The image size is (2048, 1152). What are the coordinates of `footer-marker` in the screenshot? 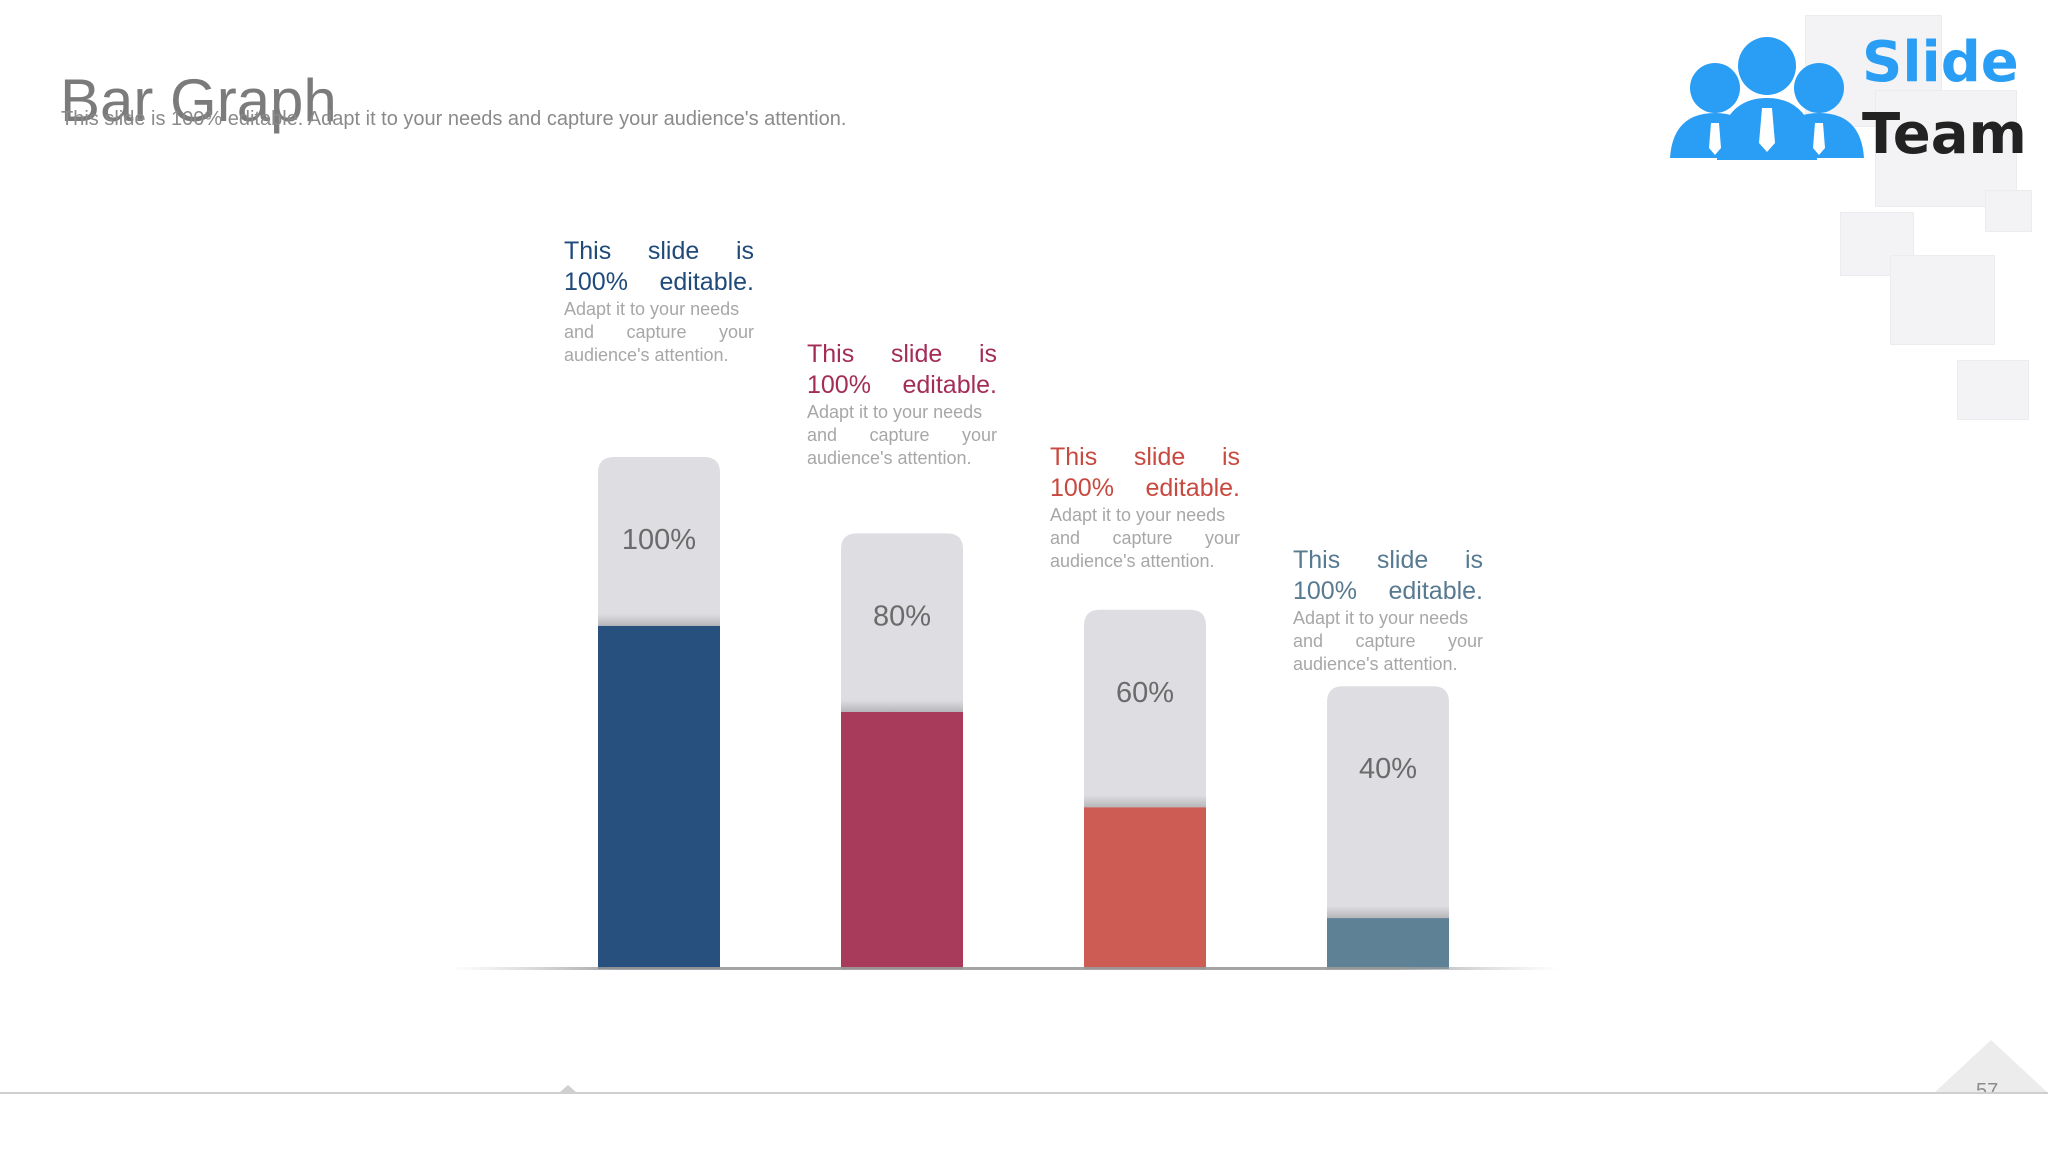 It's located at (568, 1088).